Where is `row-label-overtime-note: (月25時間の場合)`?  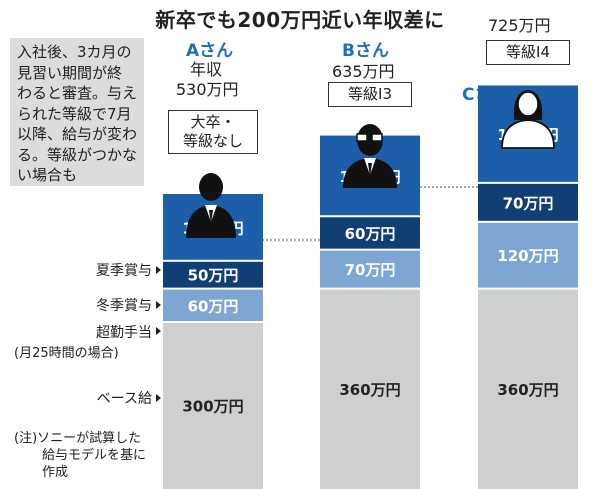
row-label-overtime-note: (月25時間の場合) is located at coordinates (66, 353).